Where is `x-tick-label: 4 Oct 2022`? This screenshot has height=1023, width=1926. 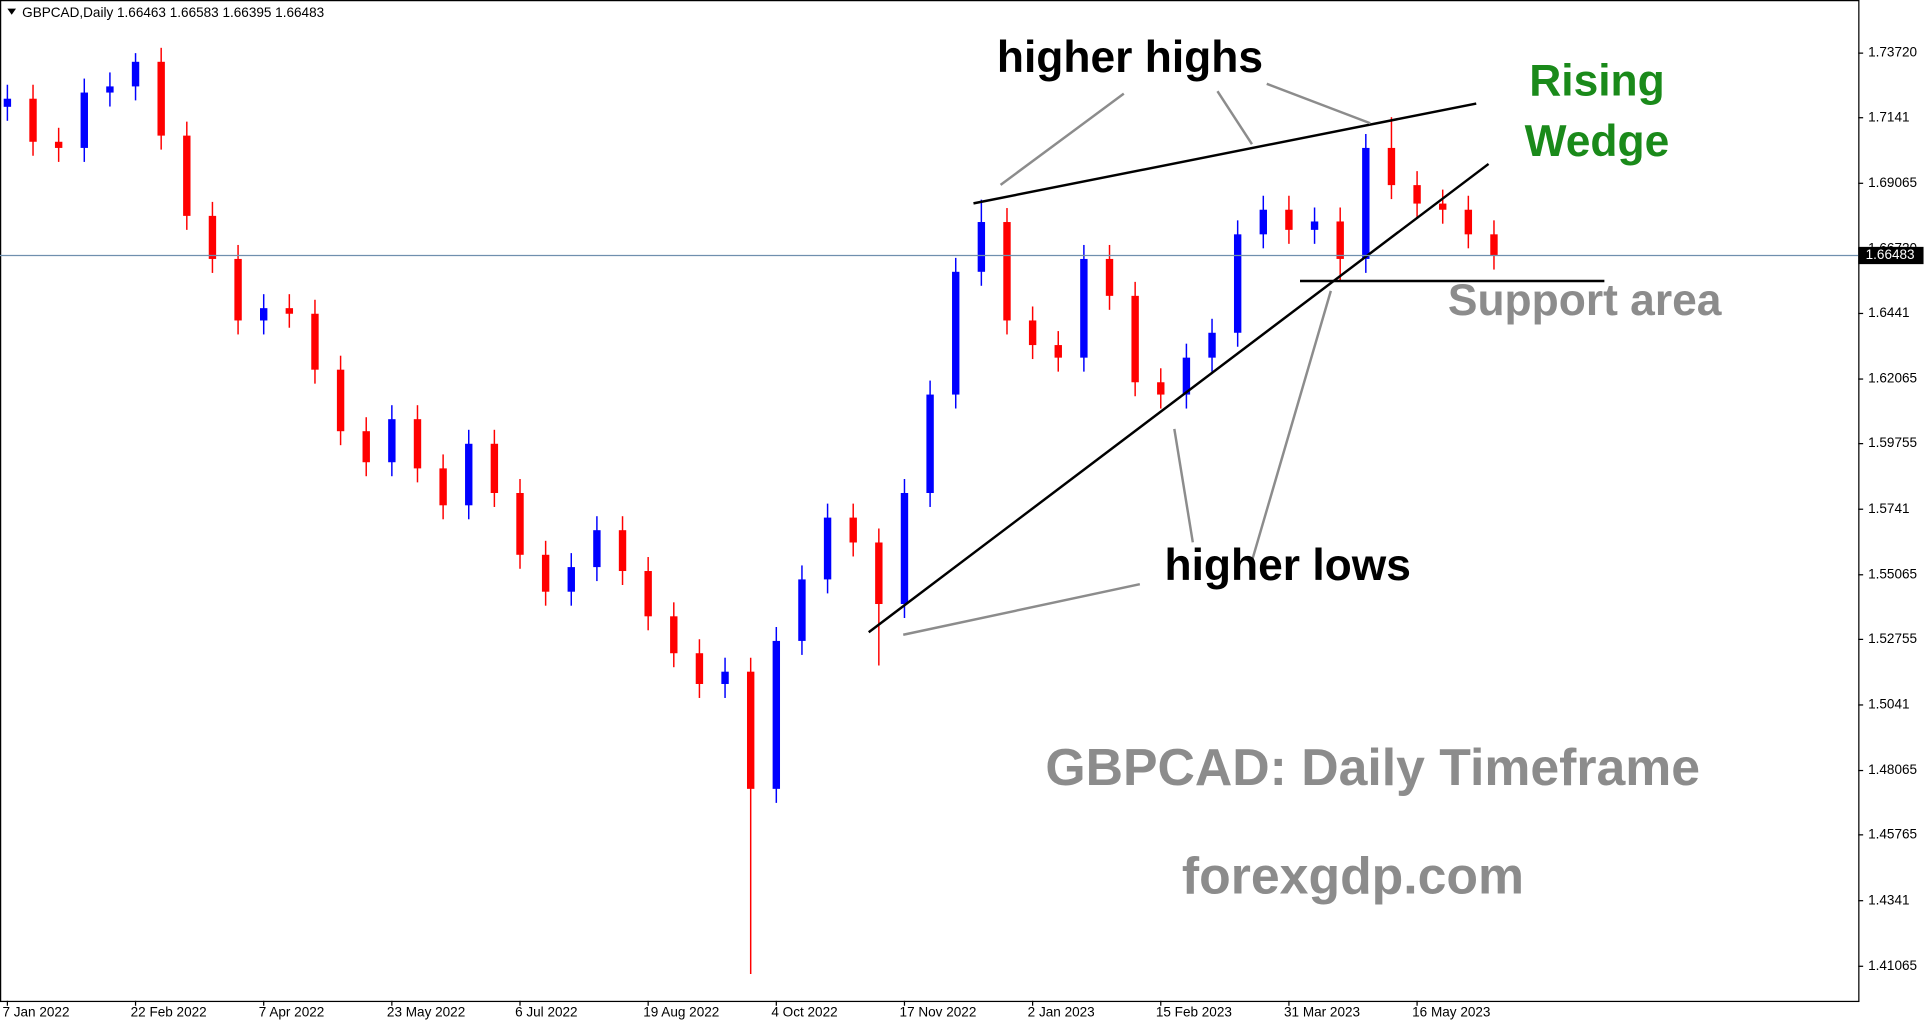
x-tick-label: 4 Oct 2022 is located at coordinates (804, 1012).